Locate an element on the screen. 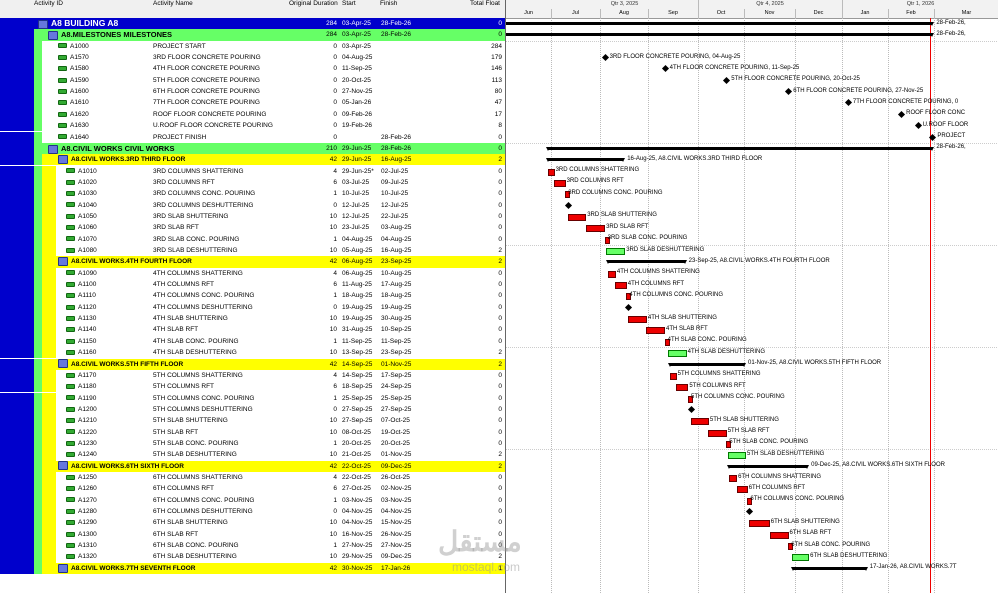  activity-row: A1180 5TH COLUMNS RFT 6 18-Sep-25 24-Sep-25 0 is located at coordinates (252, 387).